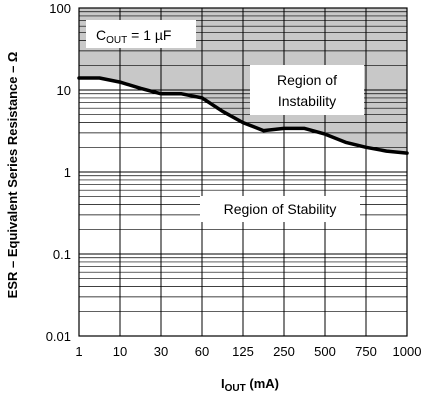 Image resolution: width=426 pixels, height=395 pixels. What do you see at coordinates (262, 383) in the screenshot?
I see `x-axis-label-suffix: (mA)` at bounding box center [262, 383].